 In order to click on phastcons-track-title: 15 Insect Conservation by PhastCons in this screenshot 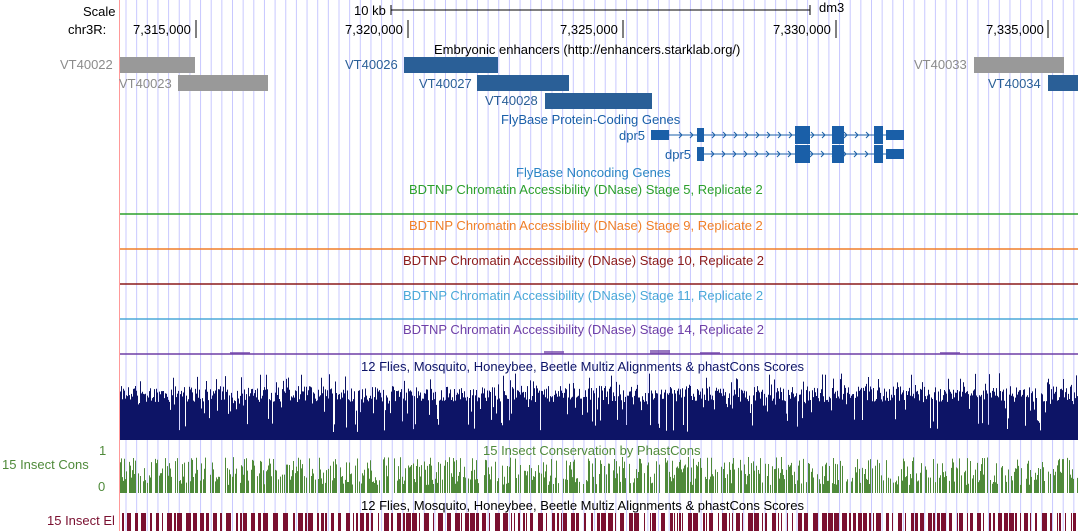, I will do `click(592, 450)`.